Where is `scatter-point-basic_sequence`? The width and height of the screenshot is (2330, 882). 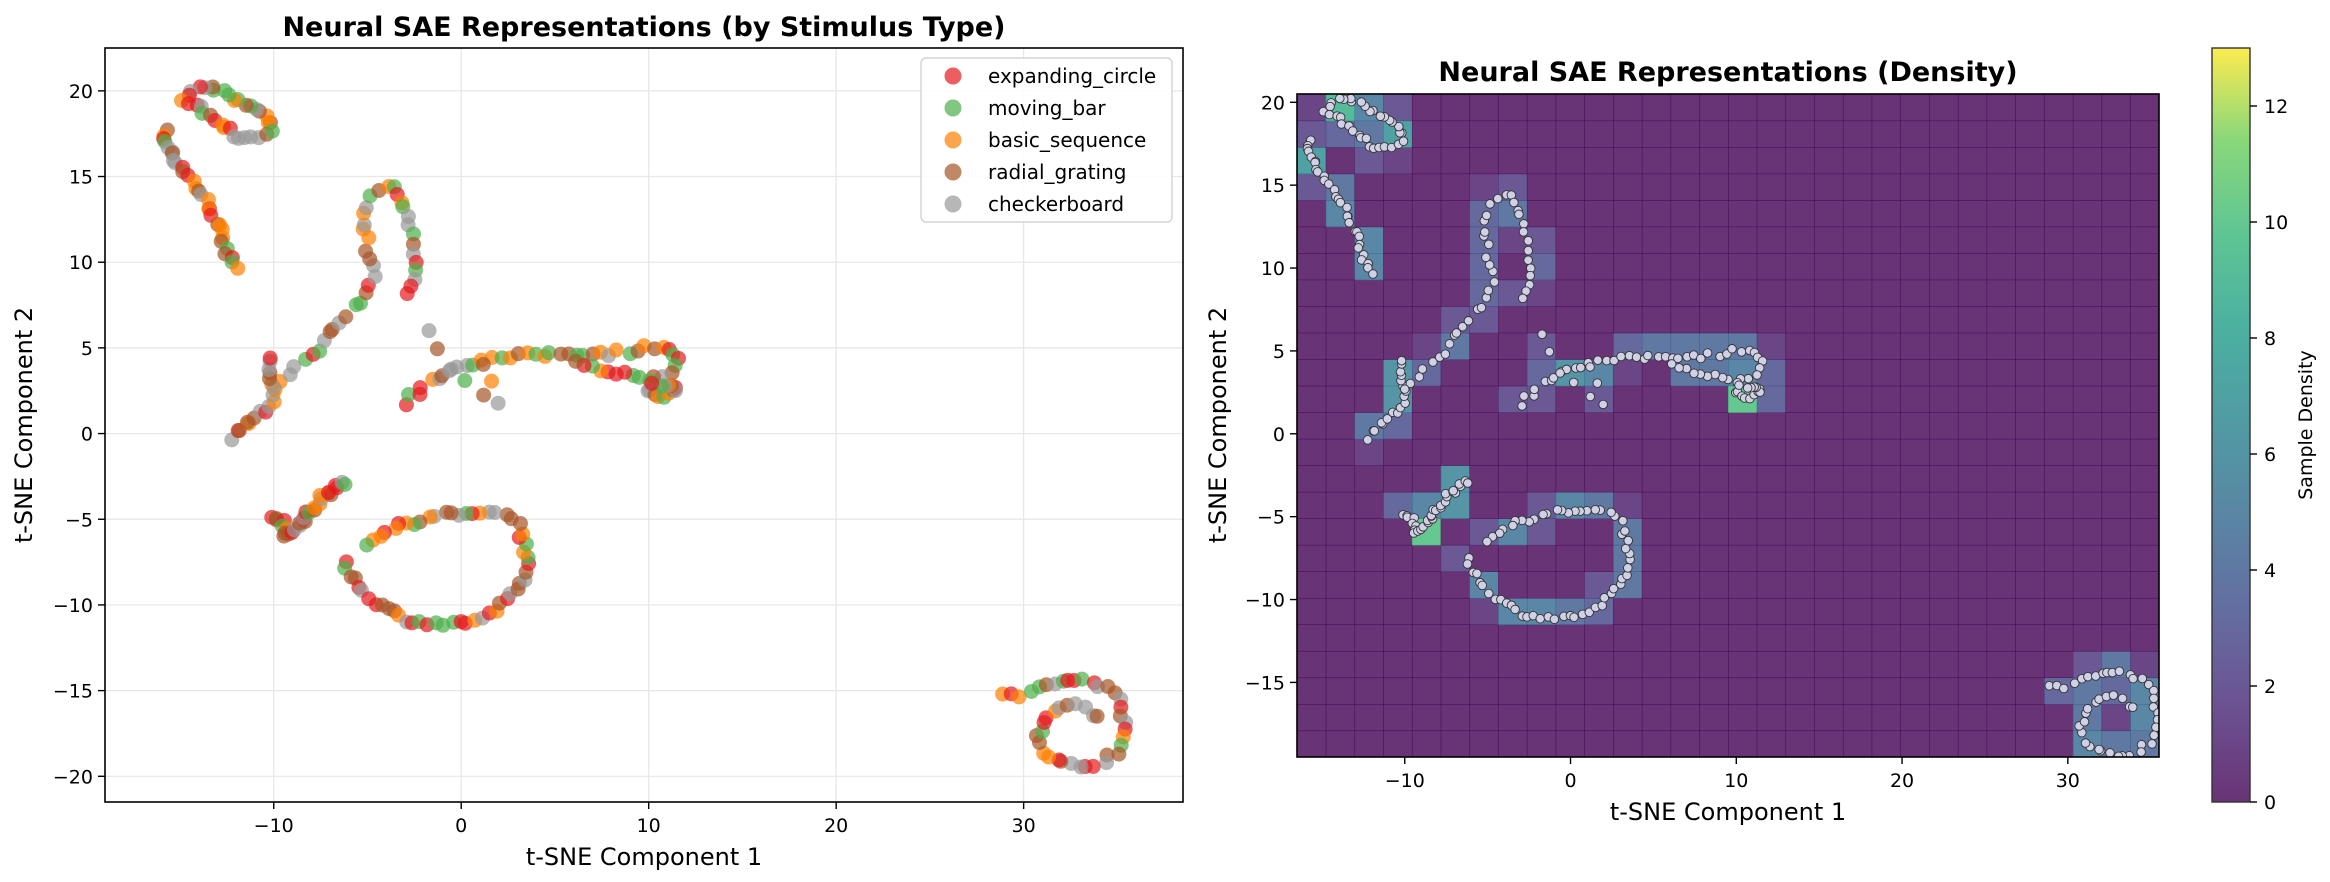
scatter-point-basic_sequence is located at coordinates (492, 381).